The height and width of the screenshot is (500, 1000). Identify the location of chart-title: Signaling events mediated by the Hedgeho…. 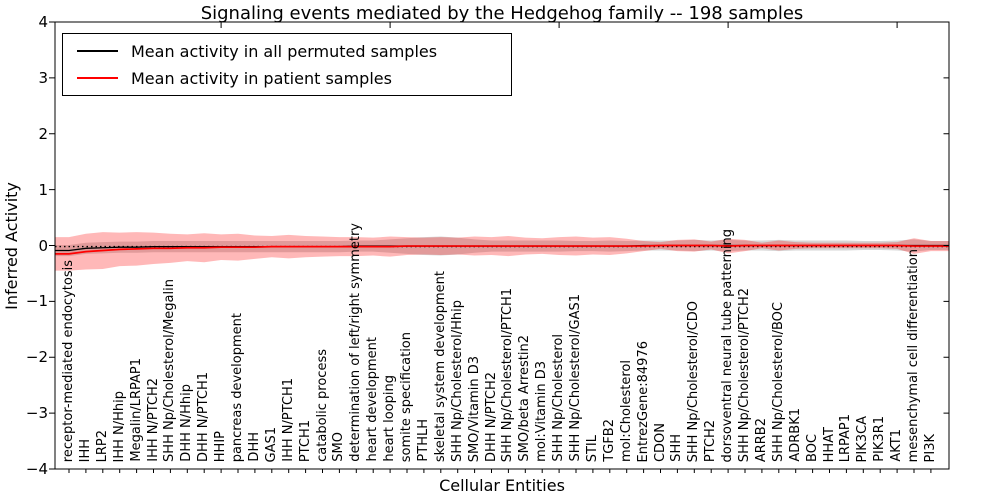
(502, 13).